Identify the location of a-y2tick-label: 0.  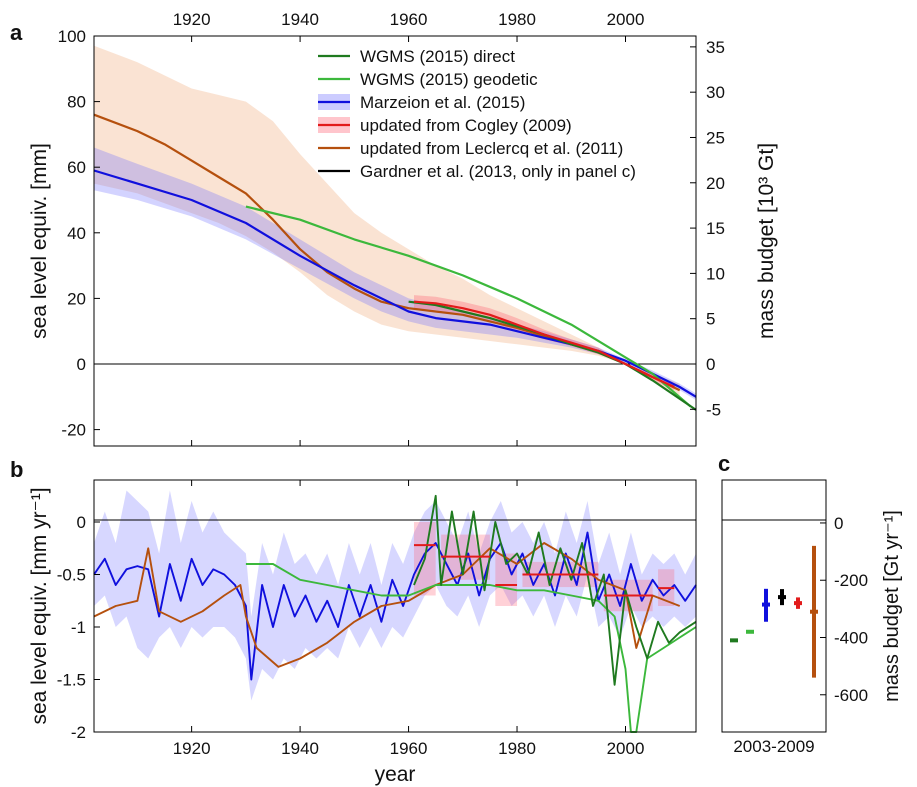
(710, 364).